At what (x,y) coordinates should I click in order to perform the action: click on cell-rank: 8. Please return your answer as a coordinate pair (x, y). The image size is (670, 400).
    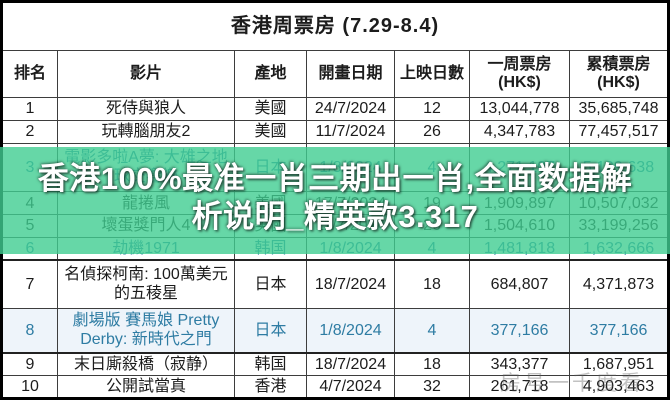
    Looking at the image, I should click on (29, 330).